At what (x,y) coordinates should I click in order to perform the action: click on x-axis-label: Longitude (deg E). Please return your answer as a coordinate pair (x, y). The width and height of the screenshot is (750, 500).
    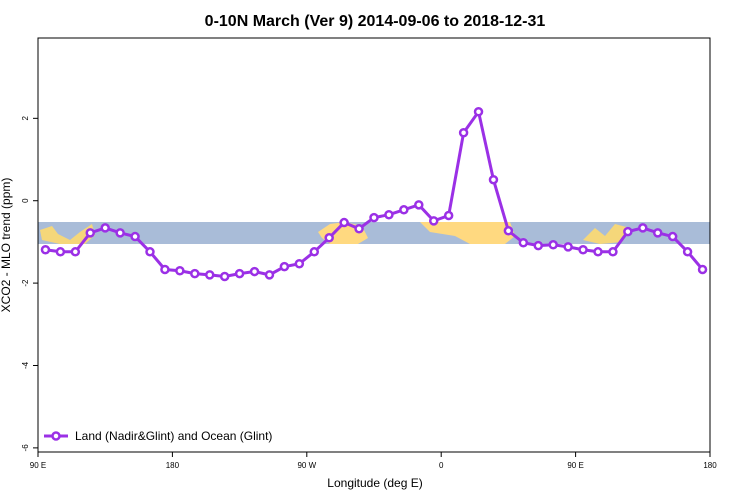
    Looking at the image, I should click on (374, 483).